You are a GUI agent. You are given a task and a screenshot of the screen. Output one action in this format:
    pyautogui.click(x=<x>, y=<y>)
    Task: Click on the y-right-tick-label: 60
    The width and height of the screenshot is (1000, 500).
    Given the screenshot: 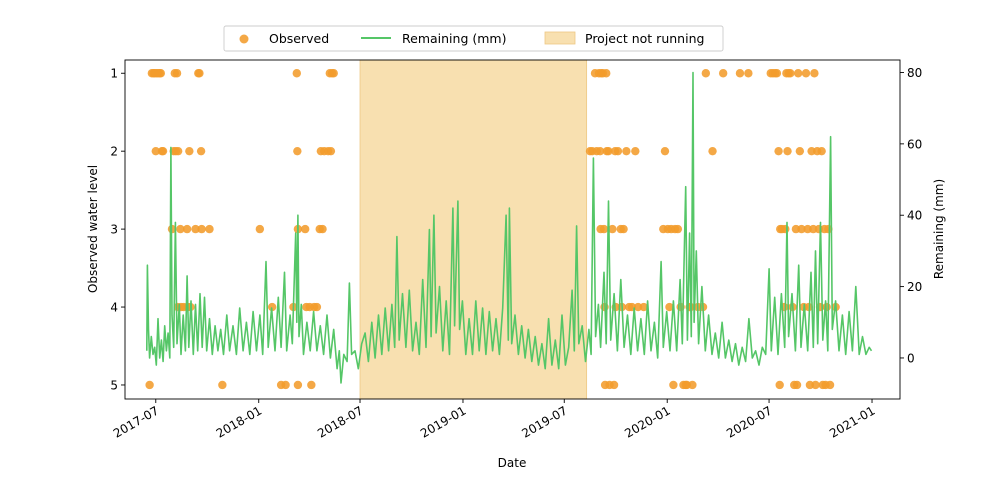 What is the action you would take?
    pyautogui.click(x=914, y=144)
    